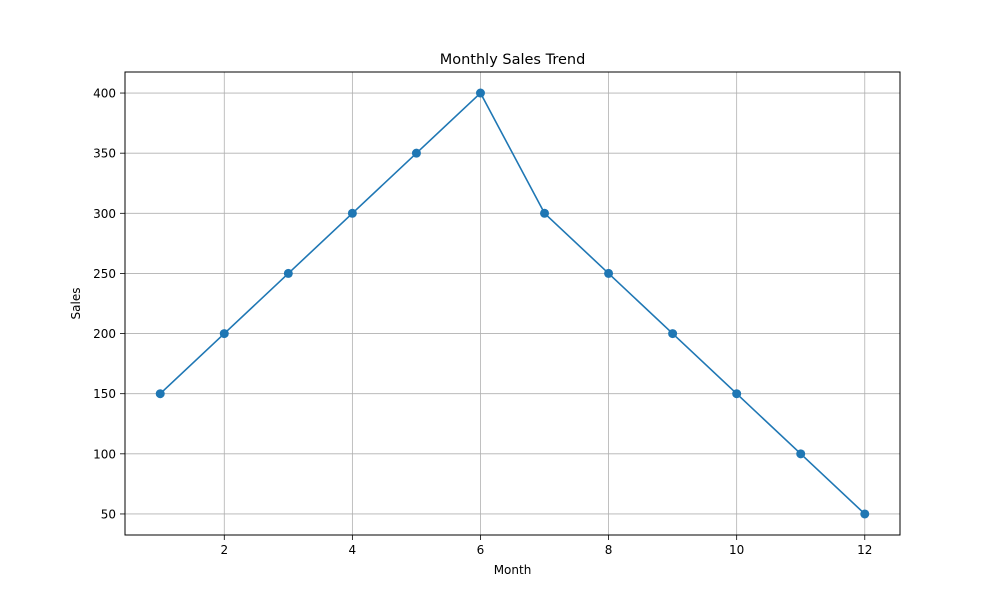 The height and width of the screenshot is (604, 1000). What do you see at coordinates (513, 60) in the screenshot?
I see `chart-title: Monthly Sales Trend` at bounding box center [513, 60].